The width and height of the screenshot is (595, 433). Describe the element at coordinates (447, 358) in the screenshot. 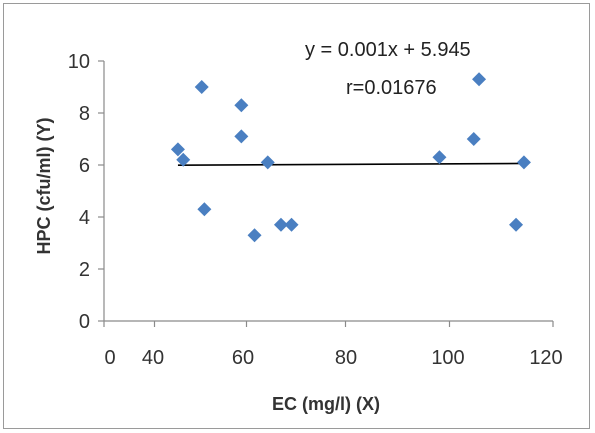

I see `x-tick-label: 100` at that location.